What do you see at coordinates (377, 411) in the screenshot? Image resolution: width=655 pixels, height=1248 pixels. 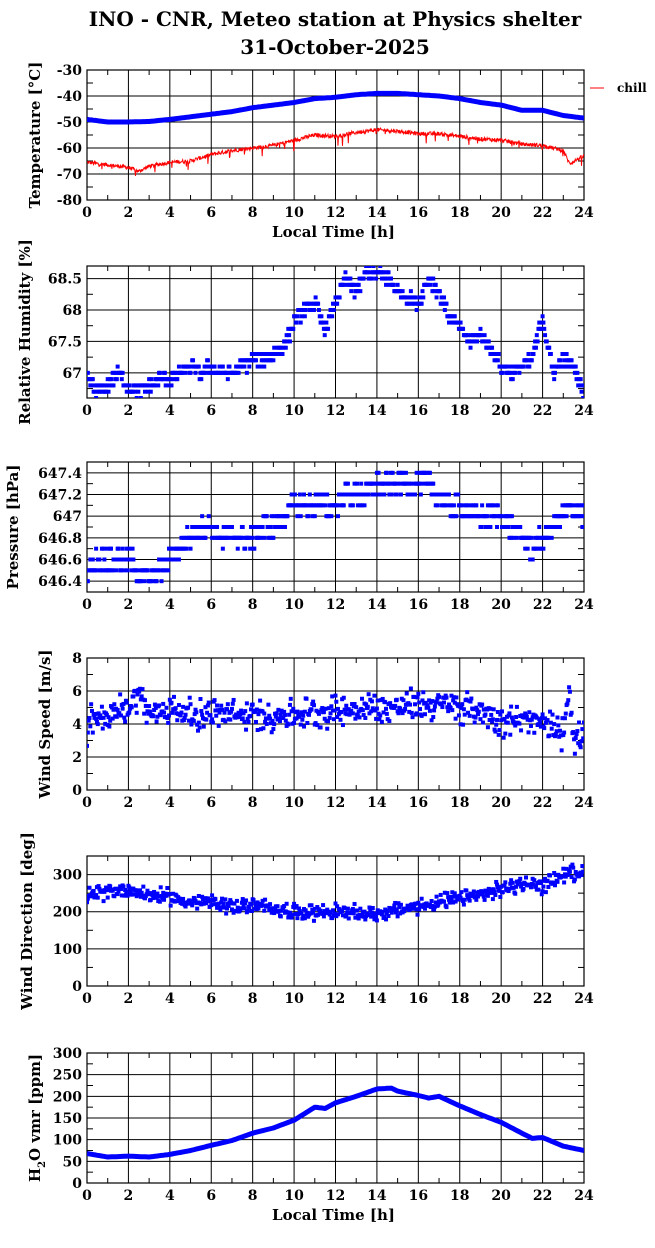 I see `x-tick-label: 14` at bounding box center [377, 411].